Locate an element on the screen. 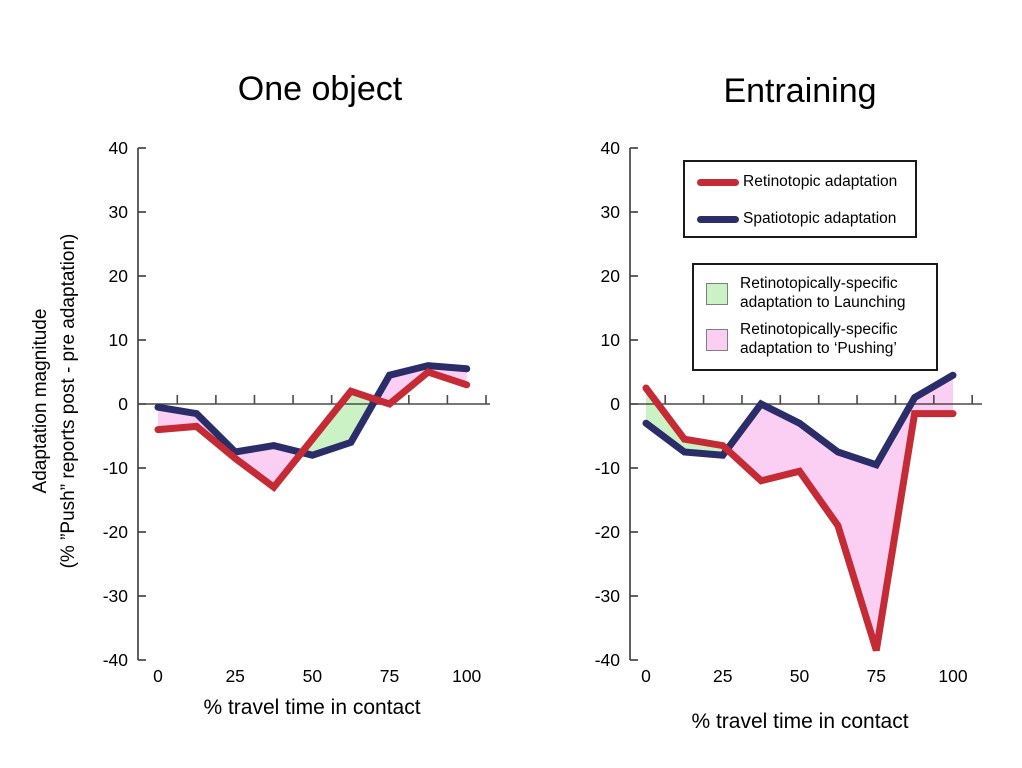 The image size is (1022, 768). y-tick-label-left: -40 is located at coordinates (116, 660).